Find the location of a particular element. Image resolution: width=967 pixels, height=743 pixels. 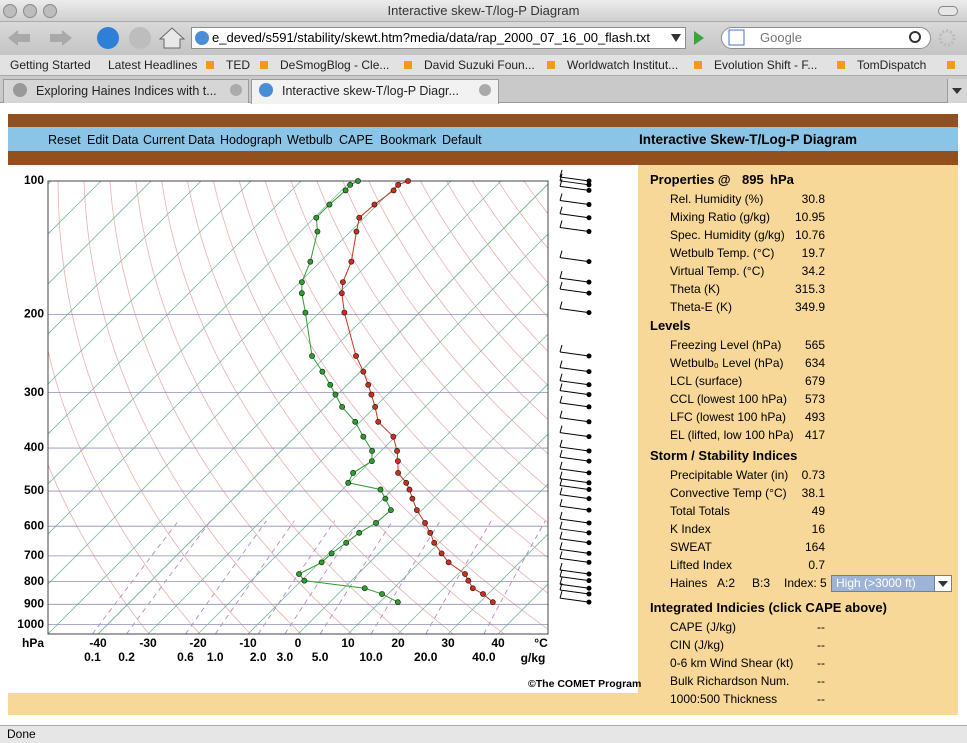

site-icon is located at coordinates (202, 38).